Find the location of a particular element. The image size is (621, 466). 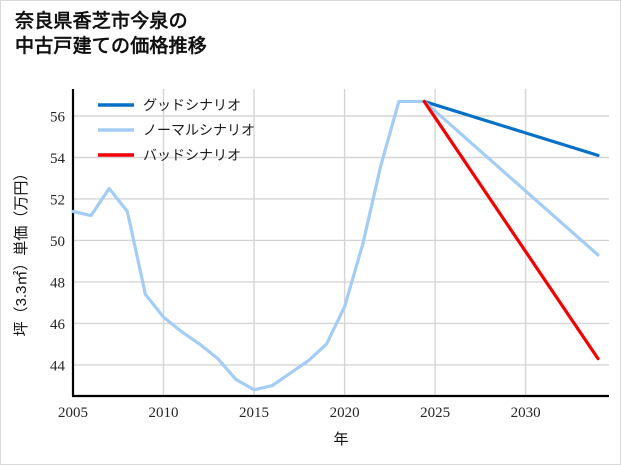

y-tick-label: 54 is located at coordinates (58, 159).